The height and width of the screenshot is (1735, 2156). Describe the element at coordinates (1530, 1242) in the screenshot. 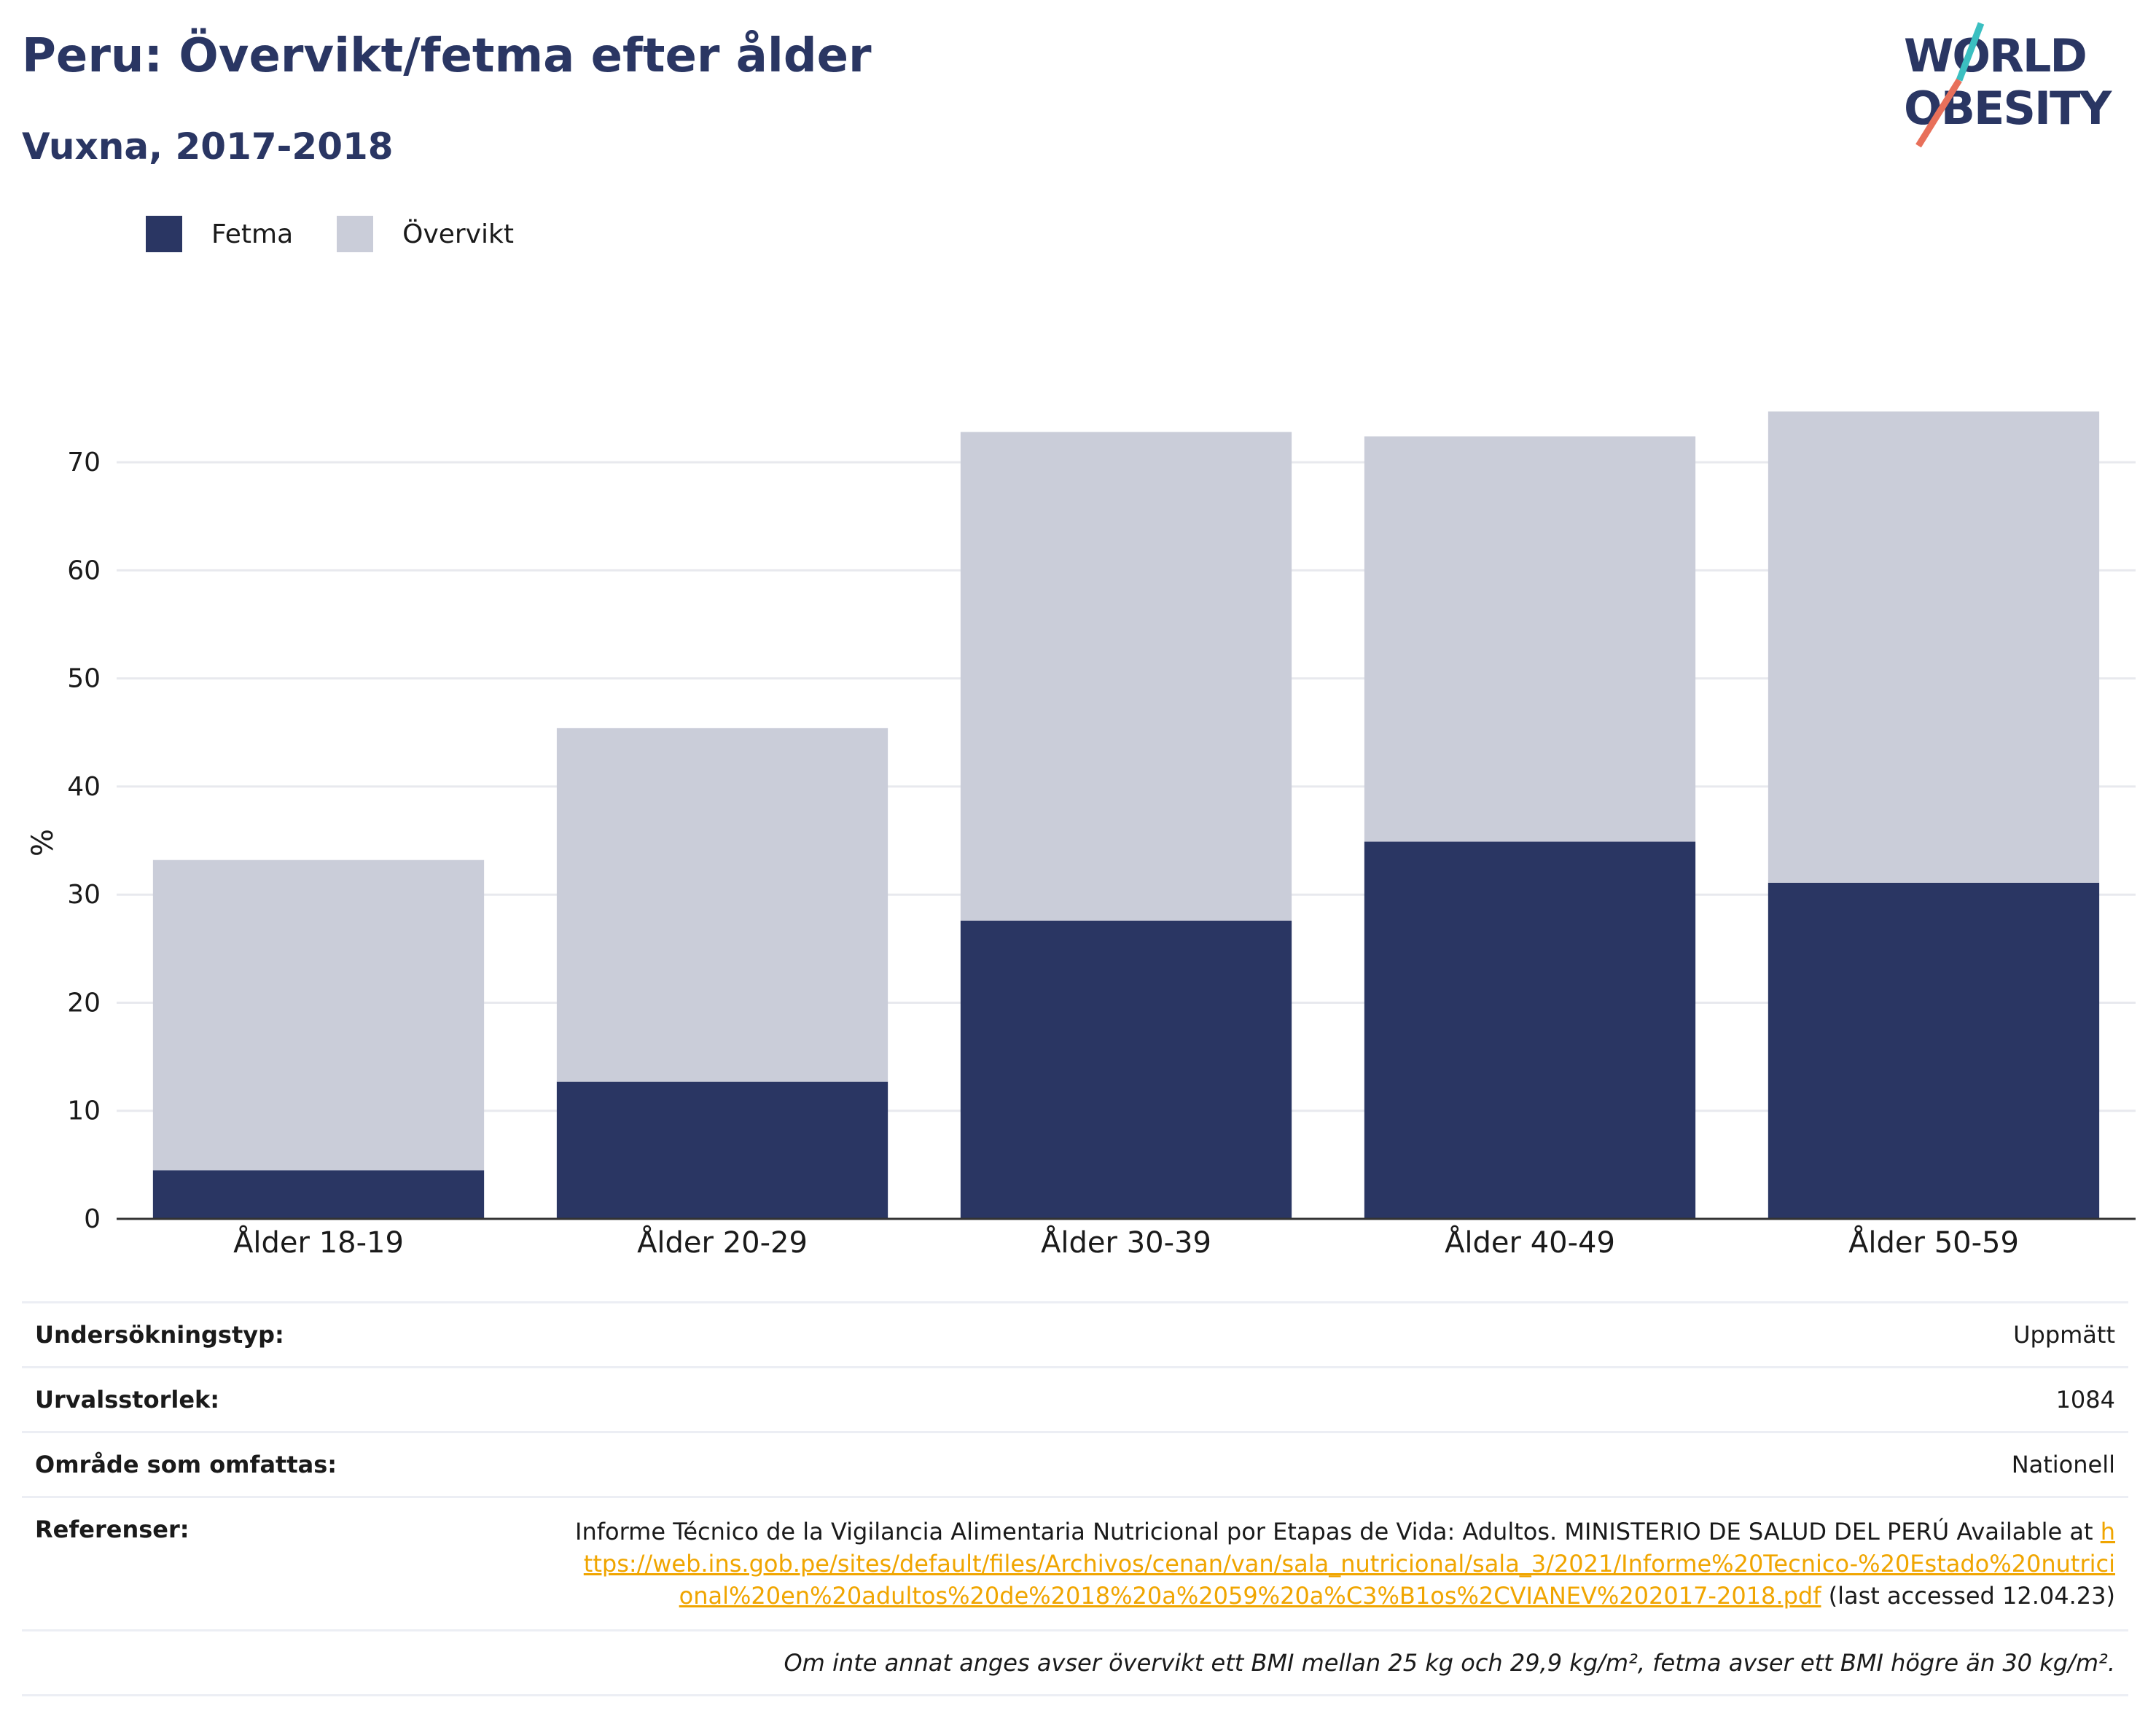

I see `x-tick-label-4: Ålder 40-49` at that location.